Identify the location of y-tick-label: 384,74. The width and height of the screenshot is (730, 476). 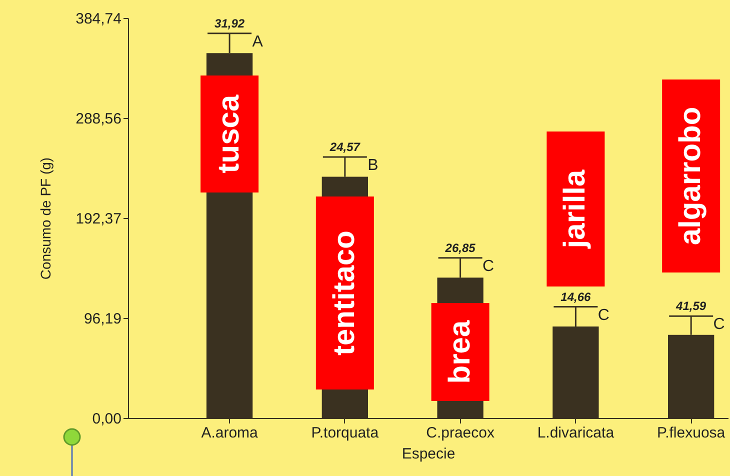
(99, 19).